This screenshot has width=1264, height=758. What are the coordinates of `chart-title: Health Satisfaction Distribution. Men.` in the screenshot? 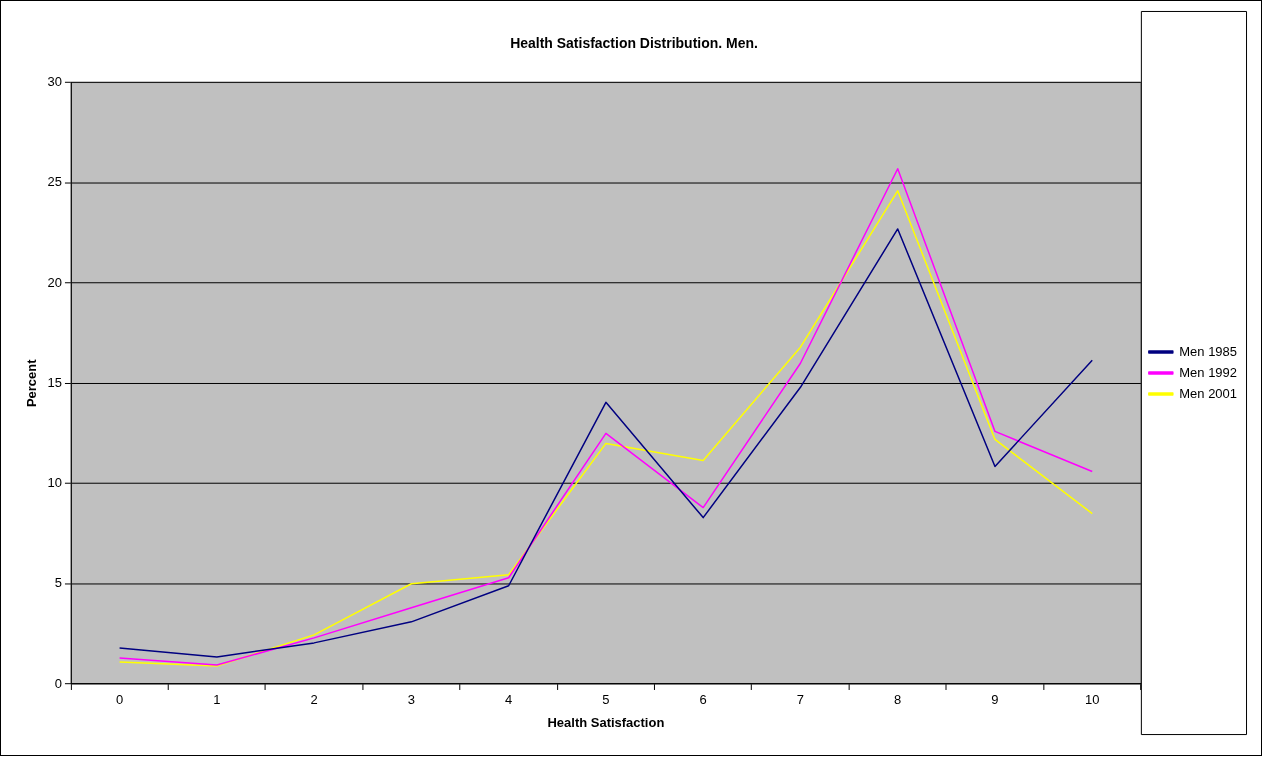 It's located at (634, 43).